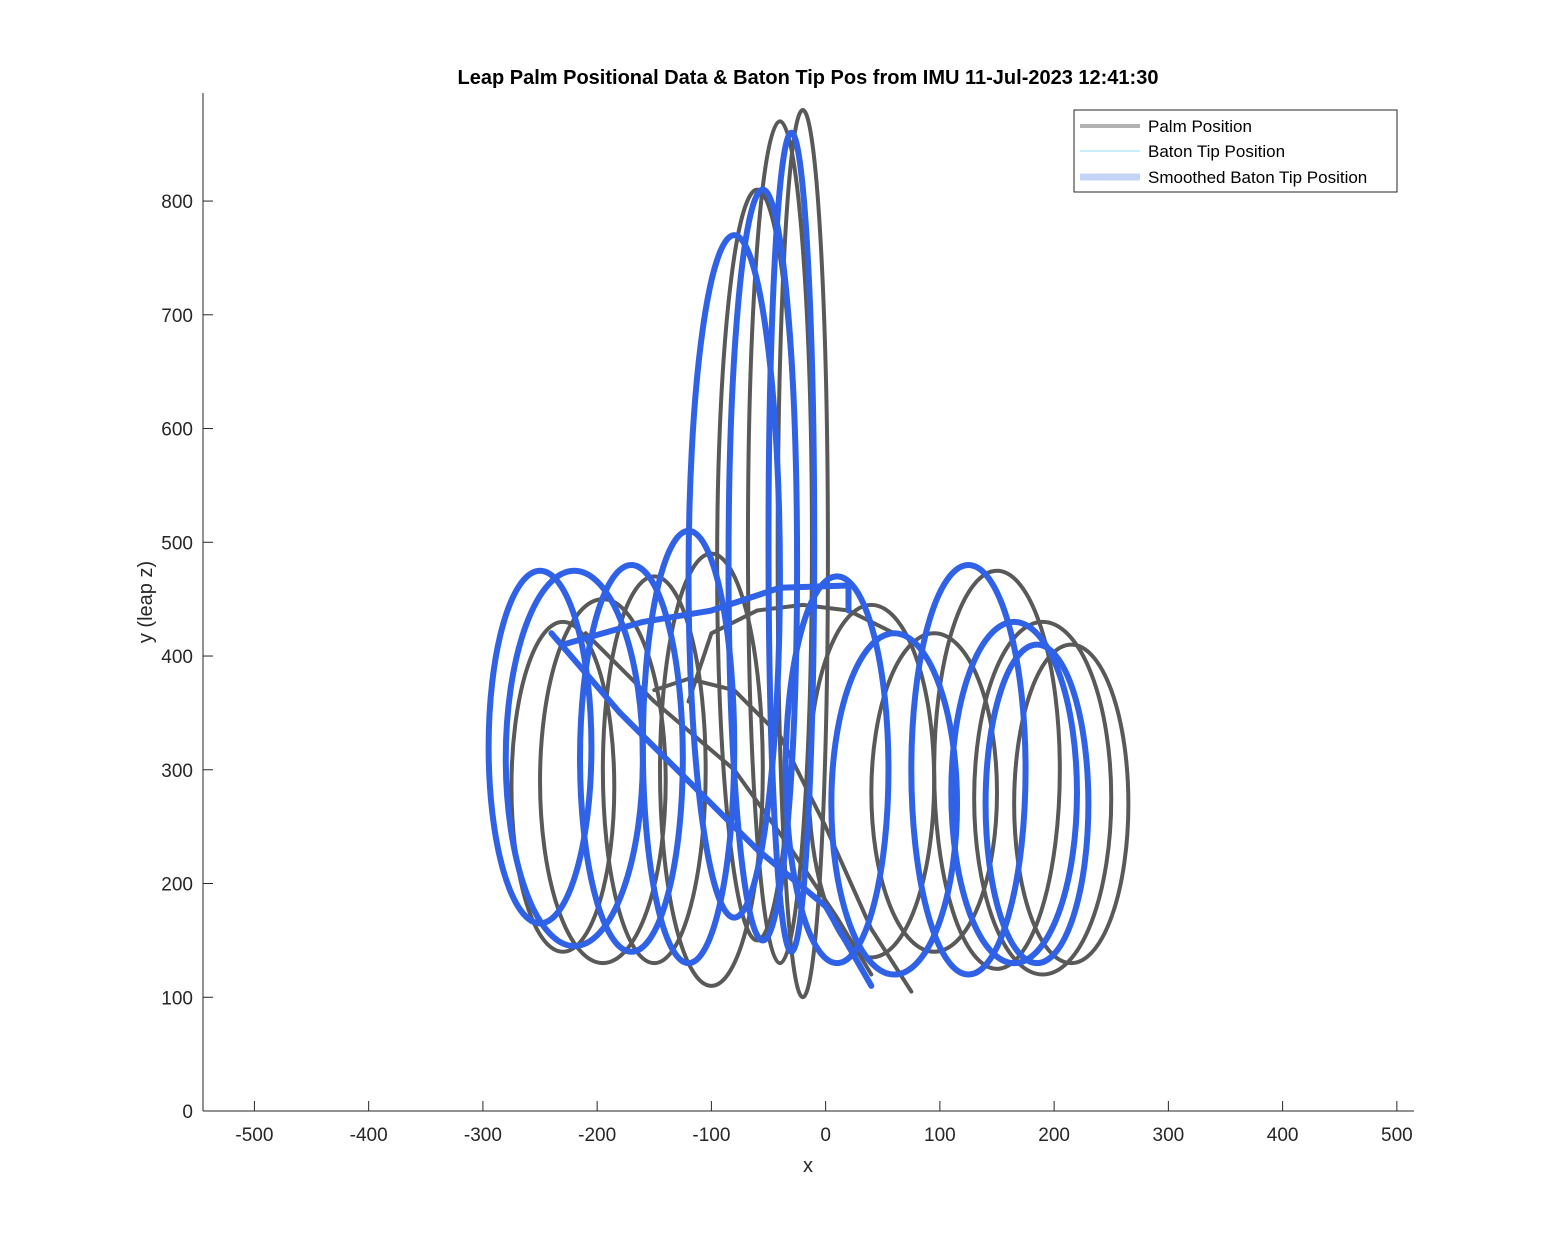 The height and width of the screenshot is (1250, 1563). Describe the element at coordinates (1216, 151) in the screenshot. I see `legend-label-baton: Baton Tip Position` at that location.